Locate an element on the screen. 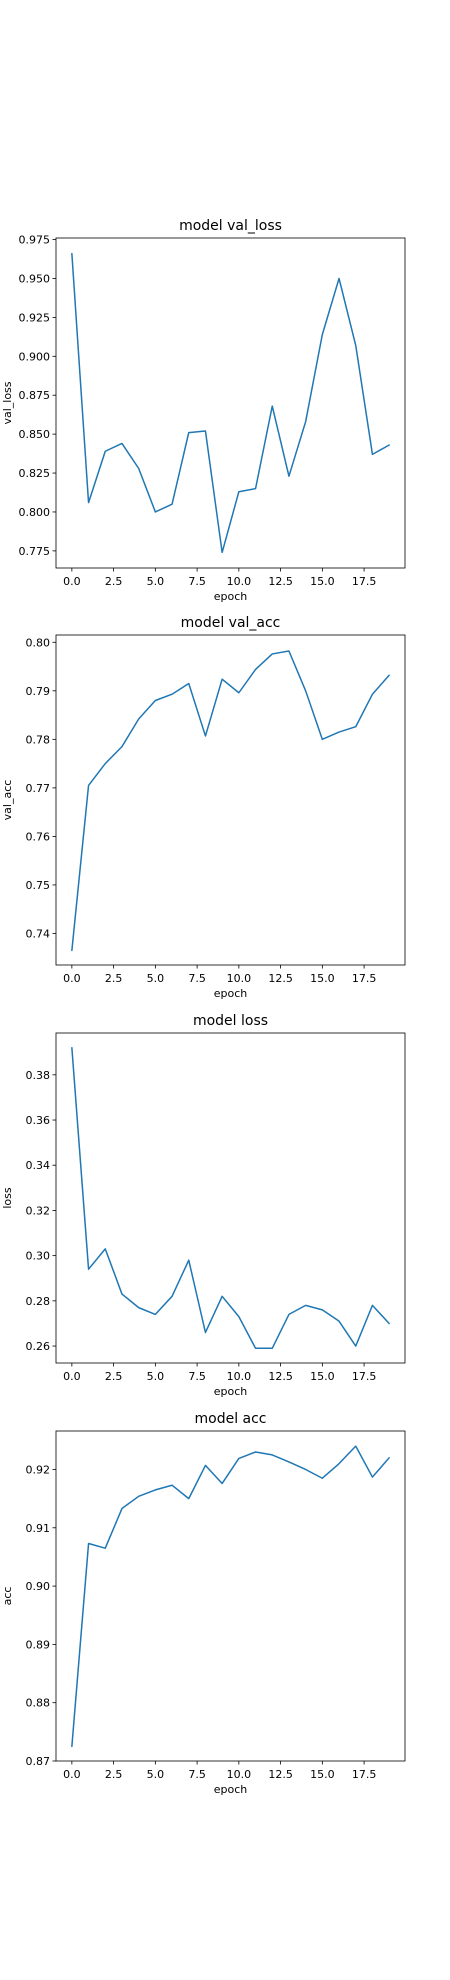 Image resolution: width=450 pixels, height=1980 pixels. y-tick-label: 0.925 is located at coordinates (35, 317).